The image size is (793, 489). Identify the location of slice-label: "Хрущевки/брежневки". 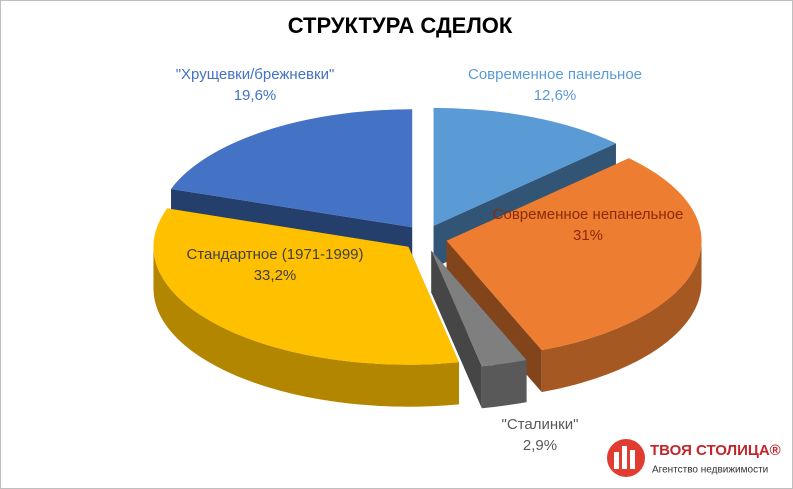
(255, 74).